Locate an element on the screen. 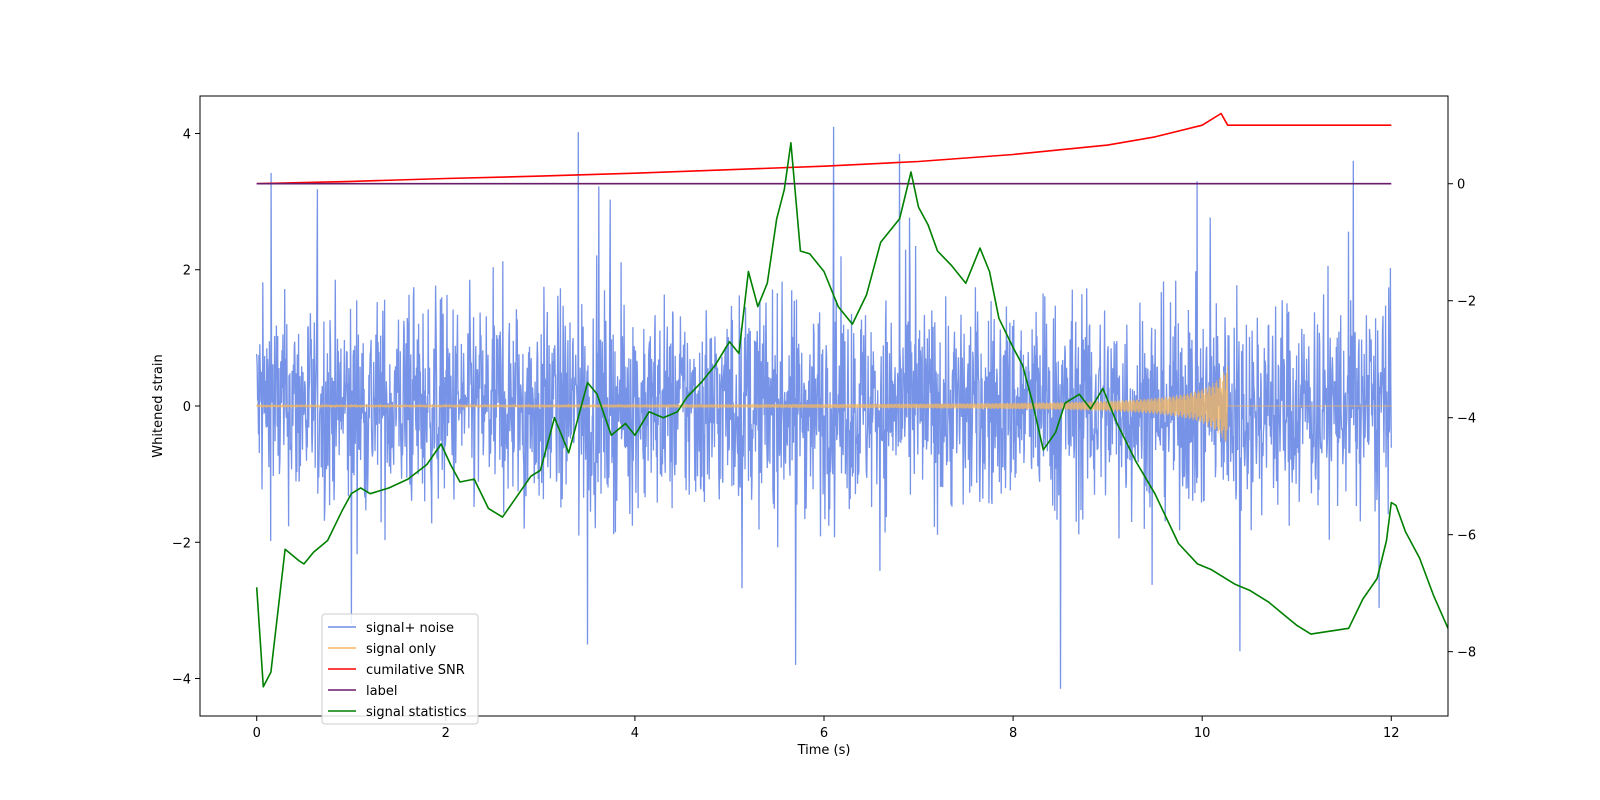 The width and height of the screenshot is (1600, 800). y-tick-label-right: −2 is located at coordinates (1466, 302).